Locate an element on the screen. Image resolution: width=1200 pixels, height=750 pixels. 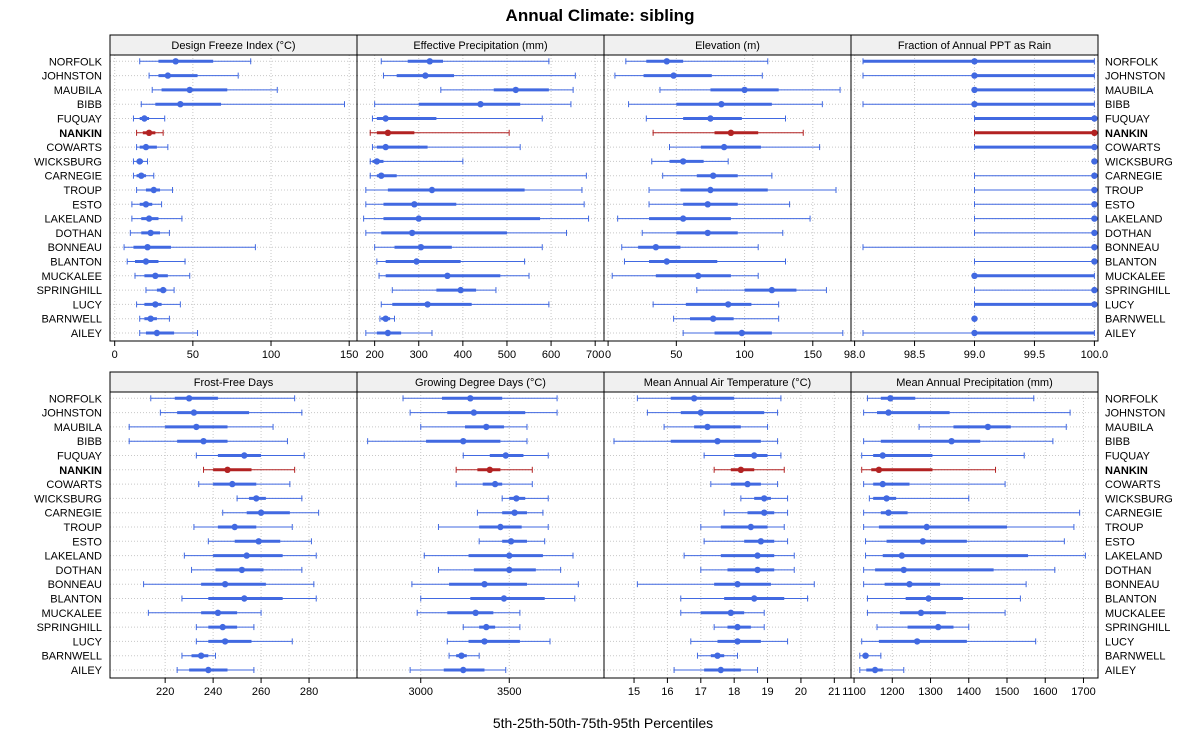
x-tick-label: 16 is located at coordinates (667, 692).